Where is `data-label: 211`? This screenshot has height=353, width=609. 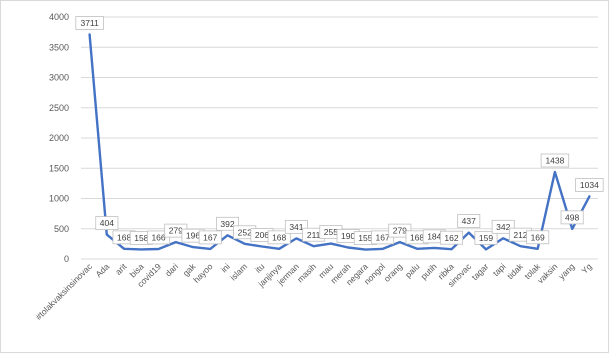 data-label: 211 is located at coordinates (314, 234).